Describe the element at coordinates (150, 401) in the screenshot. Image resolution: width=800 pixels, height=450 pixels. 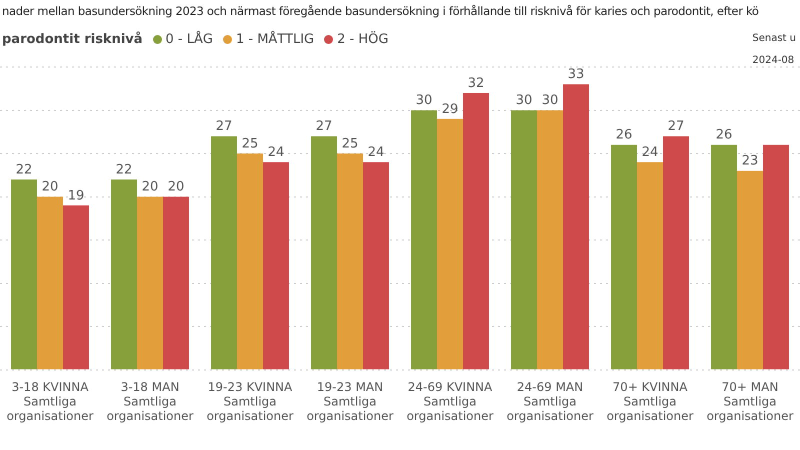
I see `x-tick-label: 3-18 MAN Samtliga organisationer` at that location.